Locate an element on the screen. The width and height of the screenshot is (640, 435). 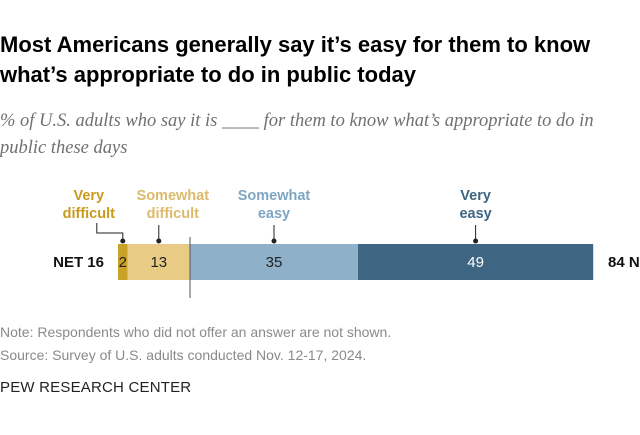
bar-very-easy is located at coordinates (476, 262).